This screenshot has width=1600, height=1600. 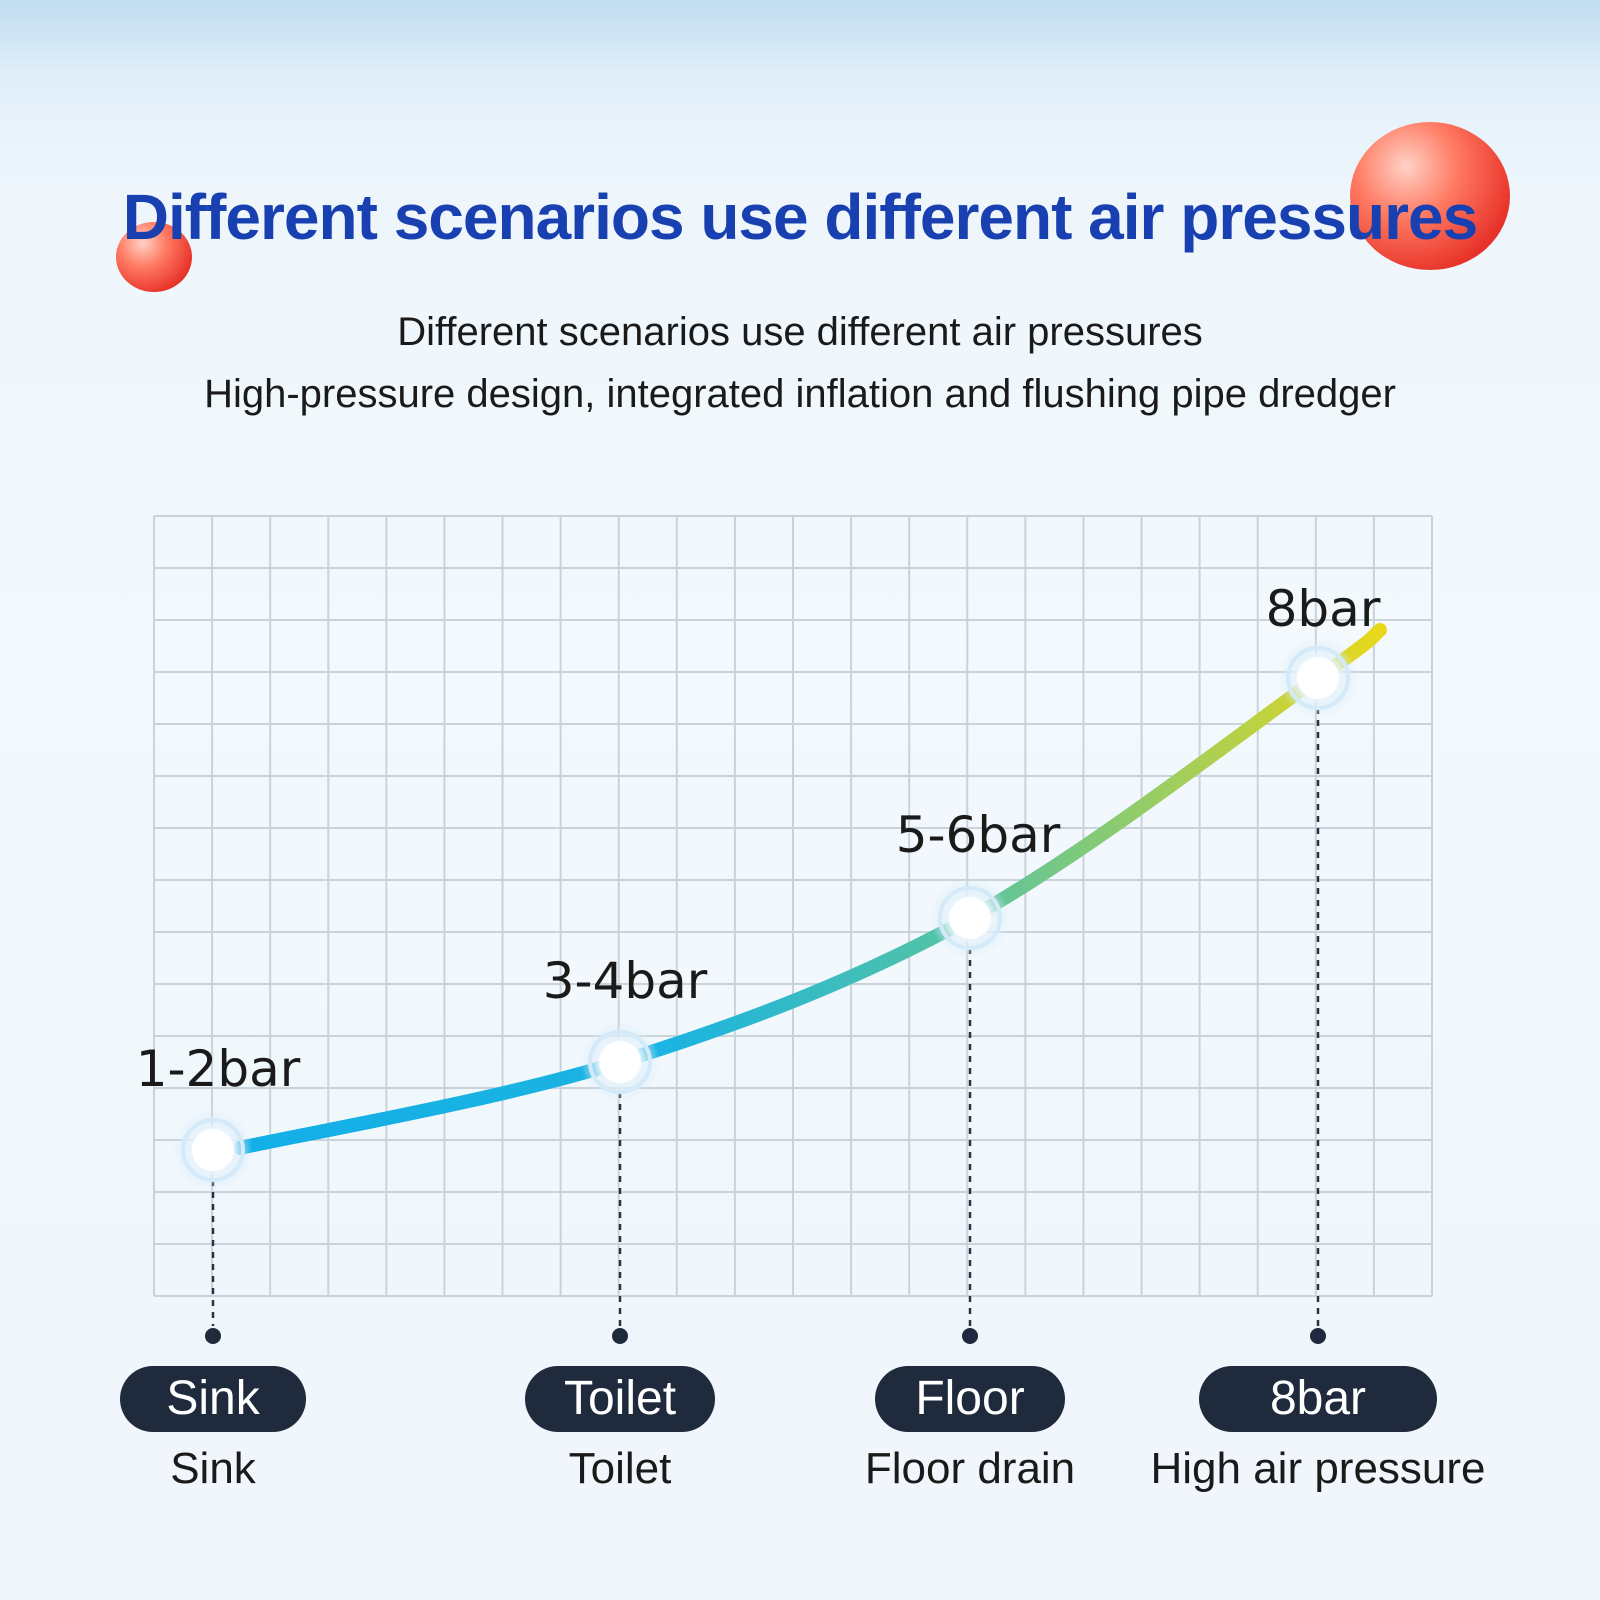 What do you see at coordinates (620, 1468) in the screenshot?
I see `category-caption: Toilet` at bounding box center [620, 1468].